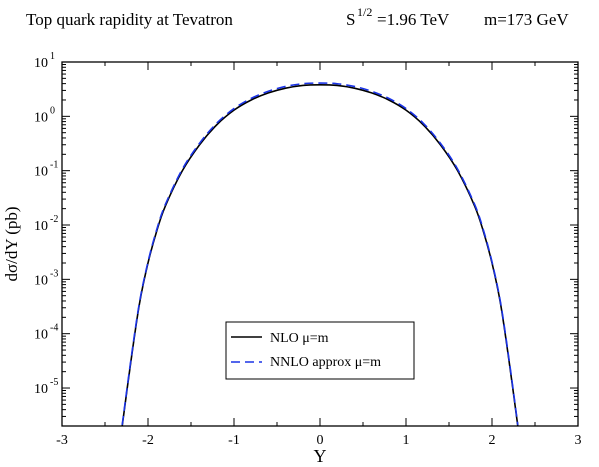 This screenshot has height=467, width=599. What do you see at coordinates (364, 12) in the screenshot?
I see `title-energy-exp: 1/2` at bounding box center [364, 12].